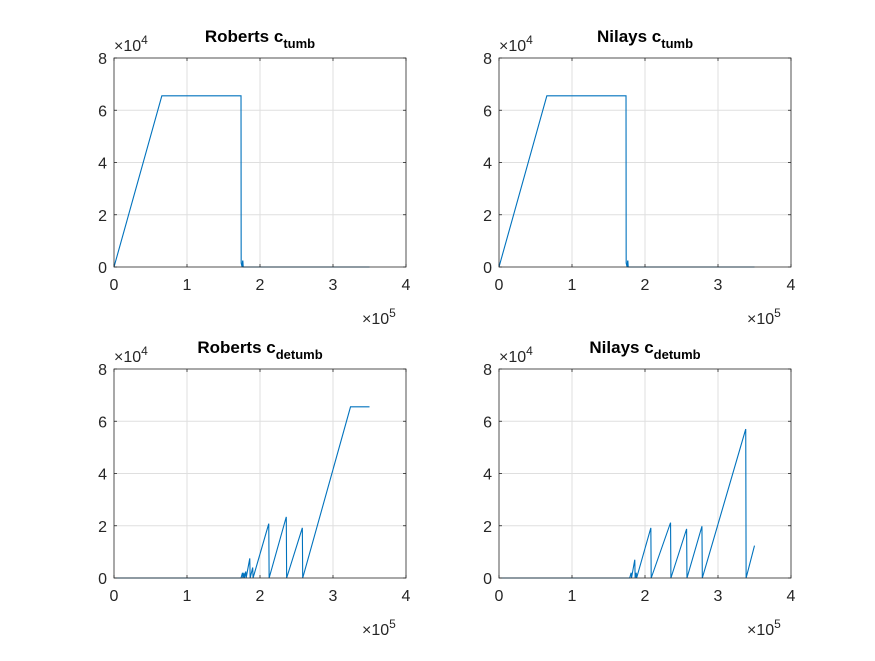 The image size is (875, 661). Describe the element at coordinates (242, 492) in the screenshot. I see `series-line` at that location.